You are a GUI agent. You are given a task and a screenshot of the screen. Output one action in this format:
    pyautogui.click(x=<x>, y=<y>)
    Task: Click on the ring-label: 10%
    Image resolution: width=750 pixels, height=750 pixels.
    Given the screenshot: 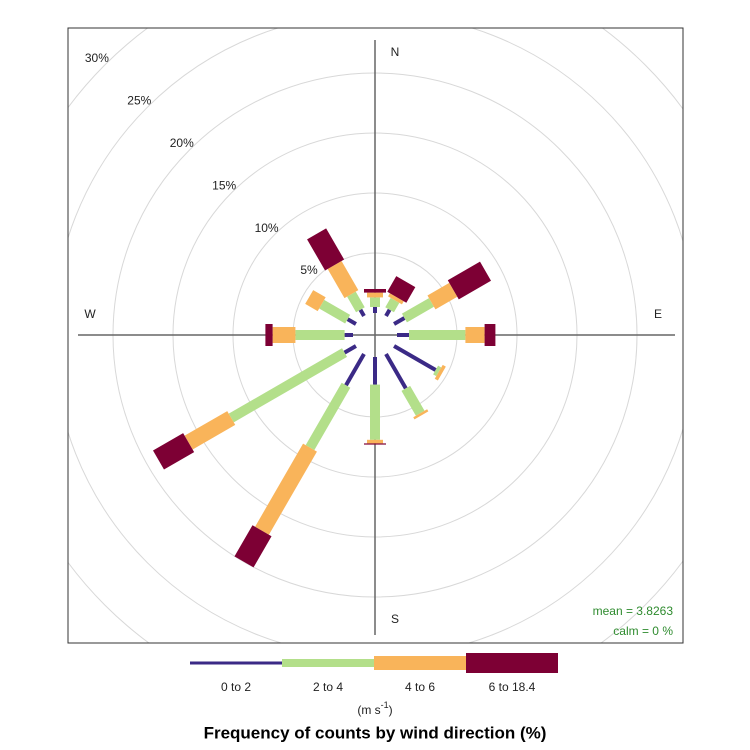 What is the action you would take?
    pyautogui.click(x=267, y=228)
    